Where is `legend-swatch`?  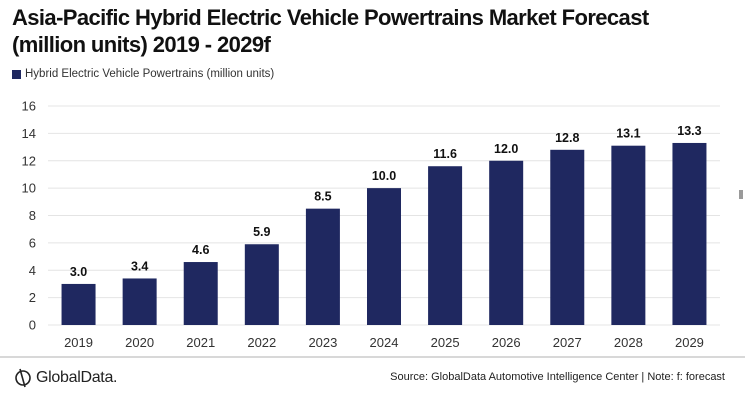 legend-swatch is located at coordinates (16, 74).